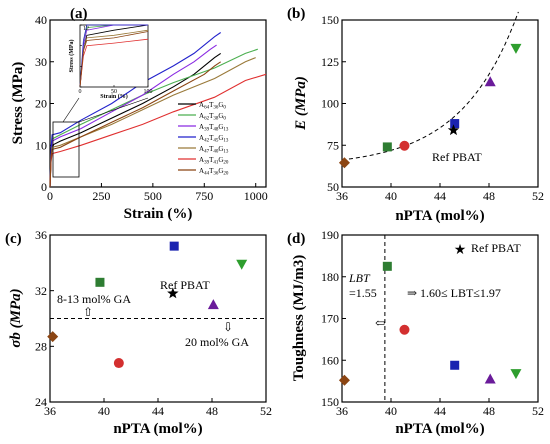  I want to click on panel-d-ylabel: Toughness (MJ/m3), so click(299, 318).